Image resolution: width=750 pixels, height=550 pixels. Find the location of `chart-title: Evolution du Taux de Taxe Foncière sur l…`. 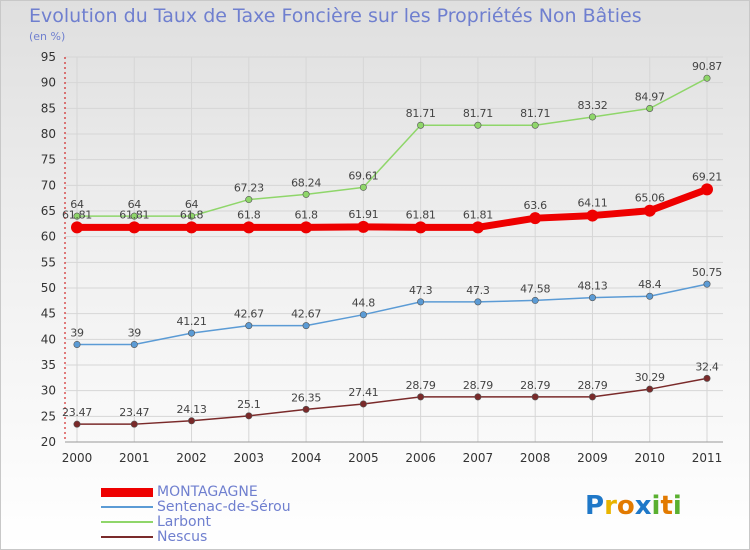

chart-title: Evolution du Taux de Taxe Foncière sur l… is located at coordinates (335, 16).